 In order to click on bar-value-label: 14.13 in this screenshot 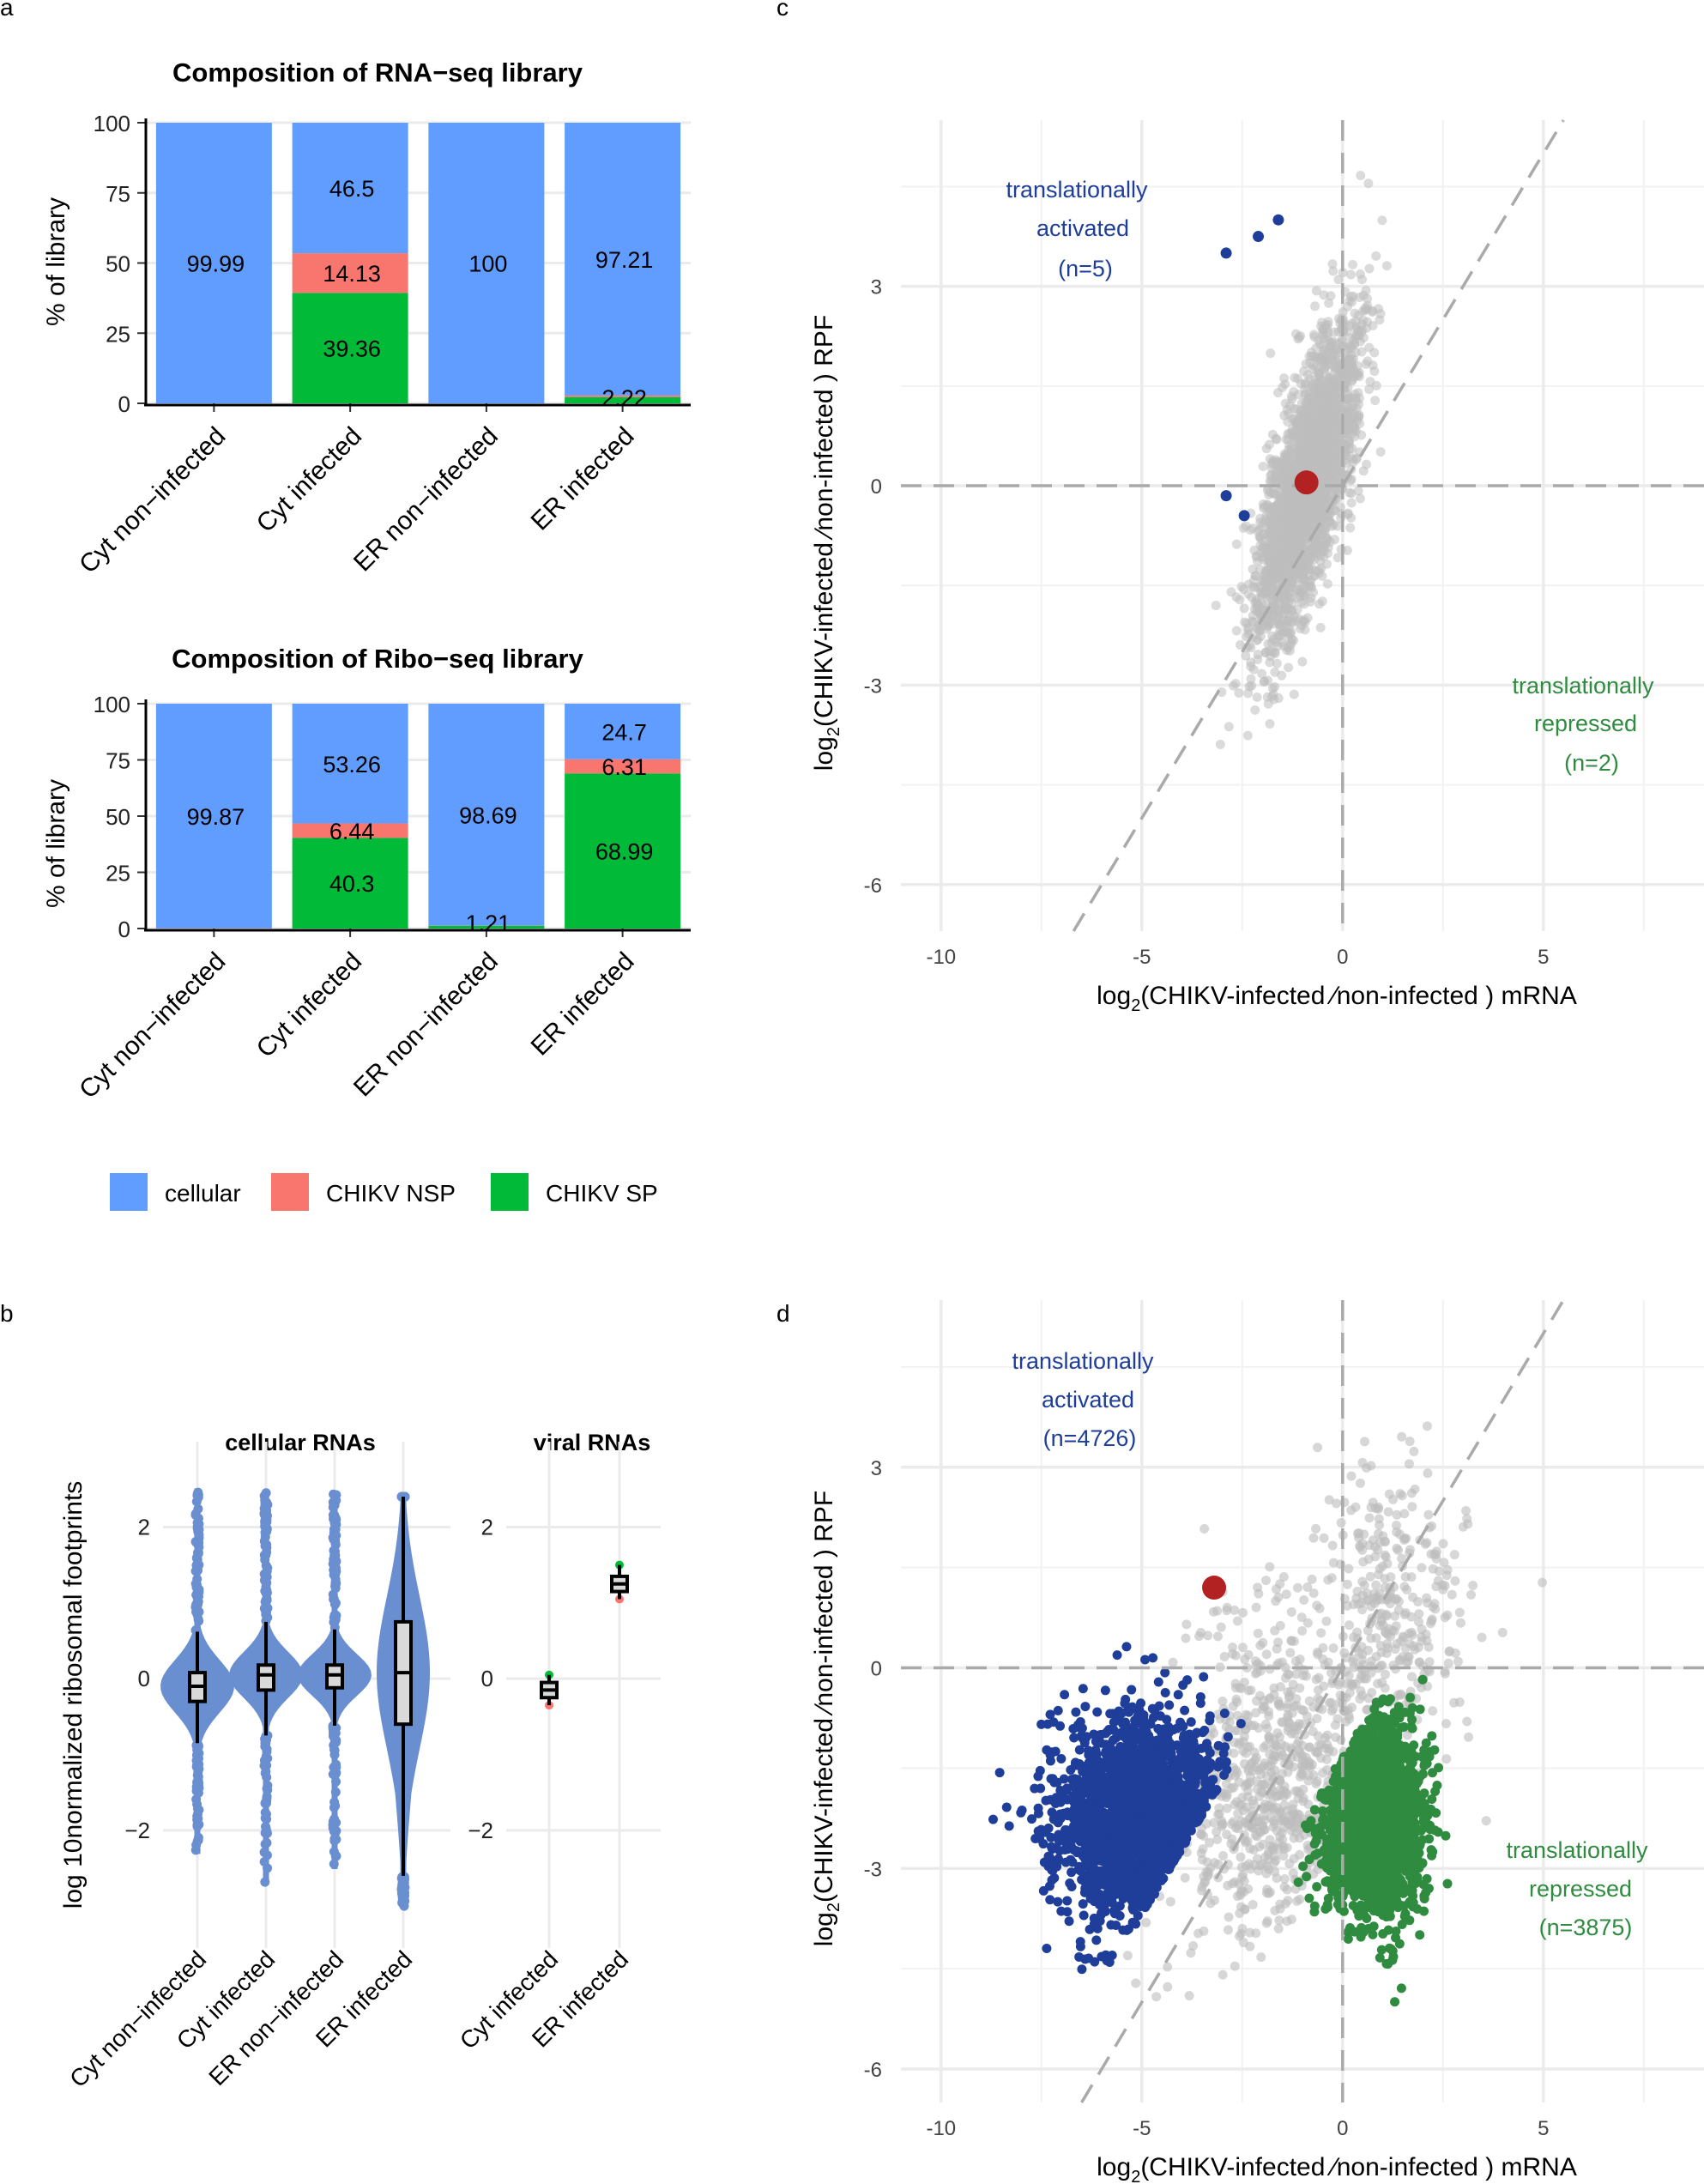, I will do `click(352, 274)`.